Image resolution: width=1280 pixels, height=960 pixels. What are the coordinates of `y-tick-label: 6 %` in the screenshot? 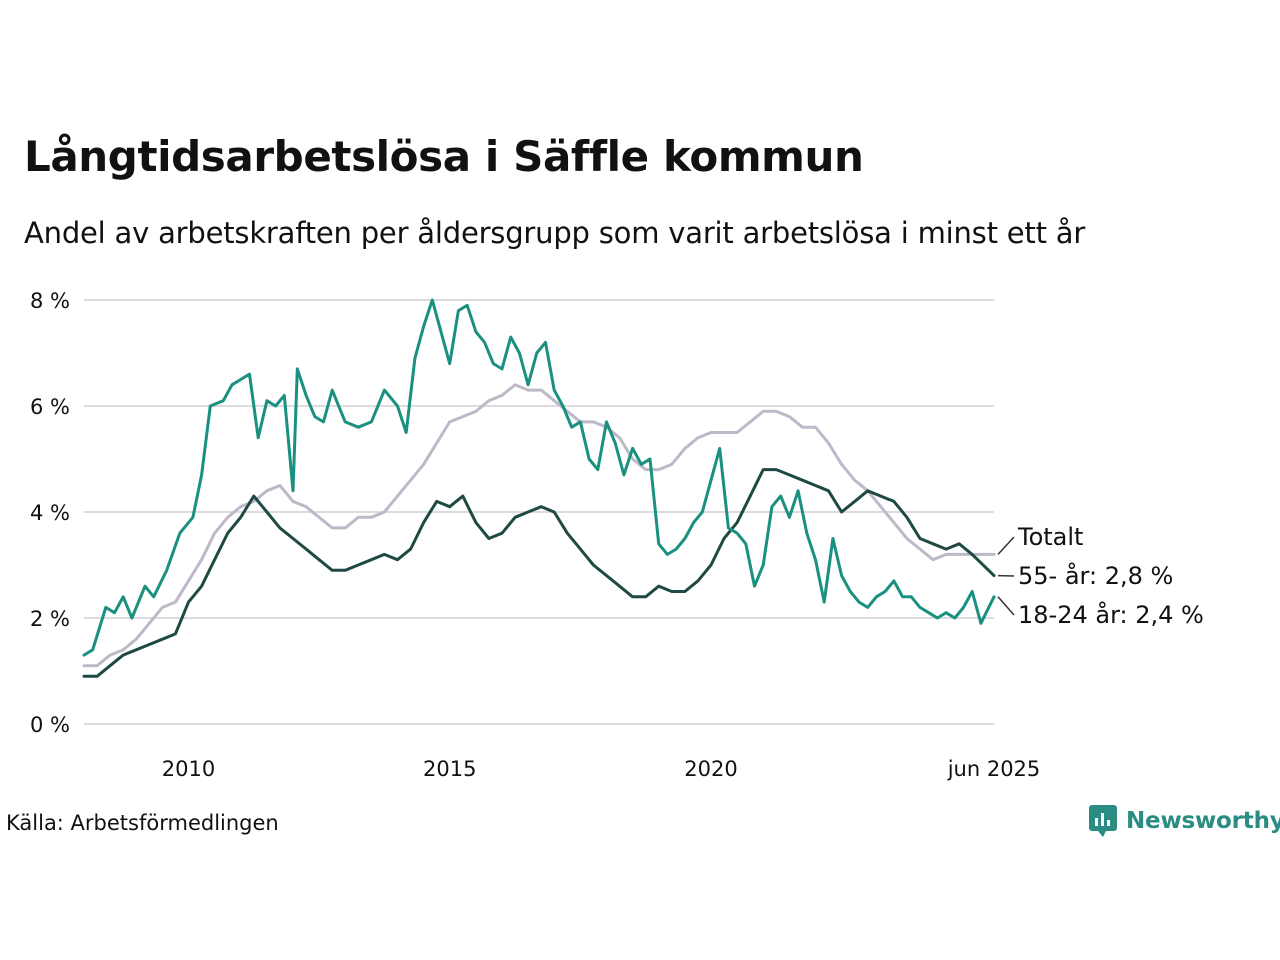 It's located at (50, 407).